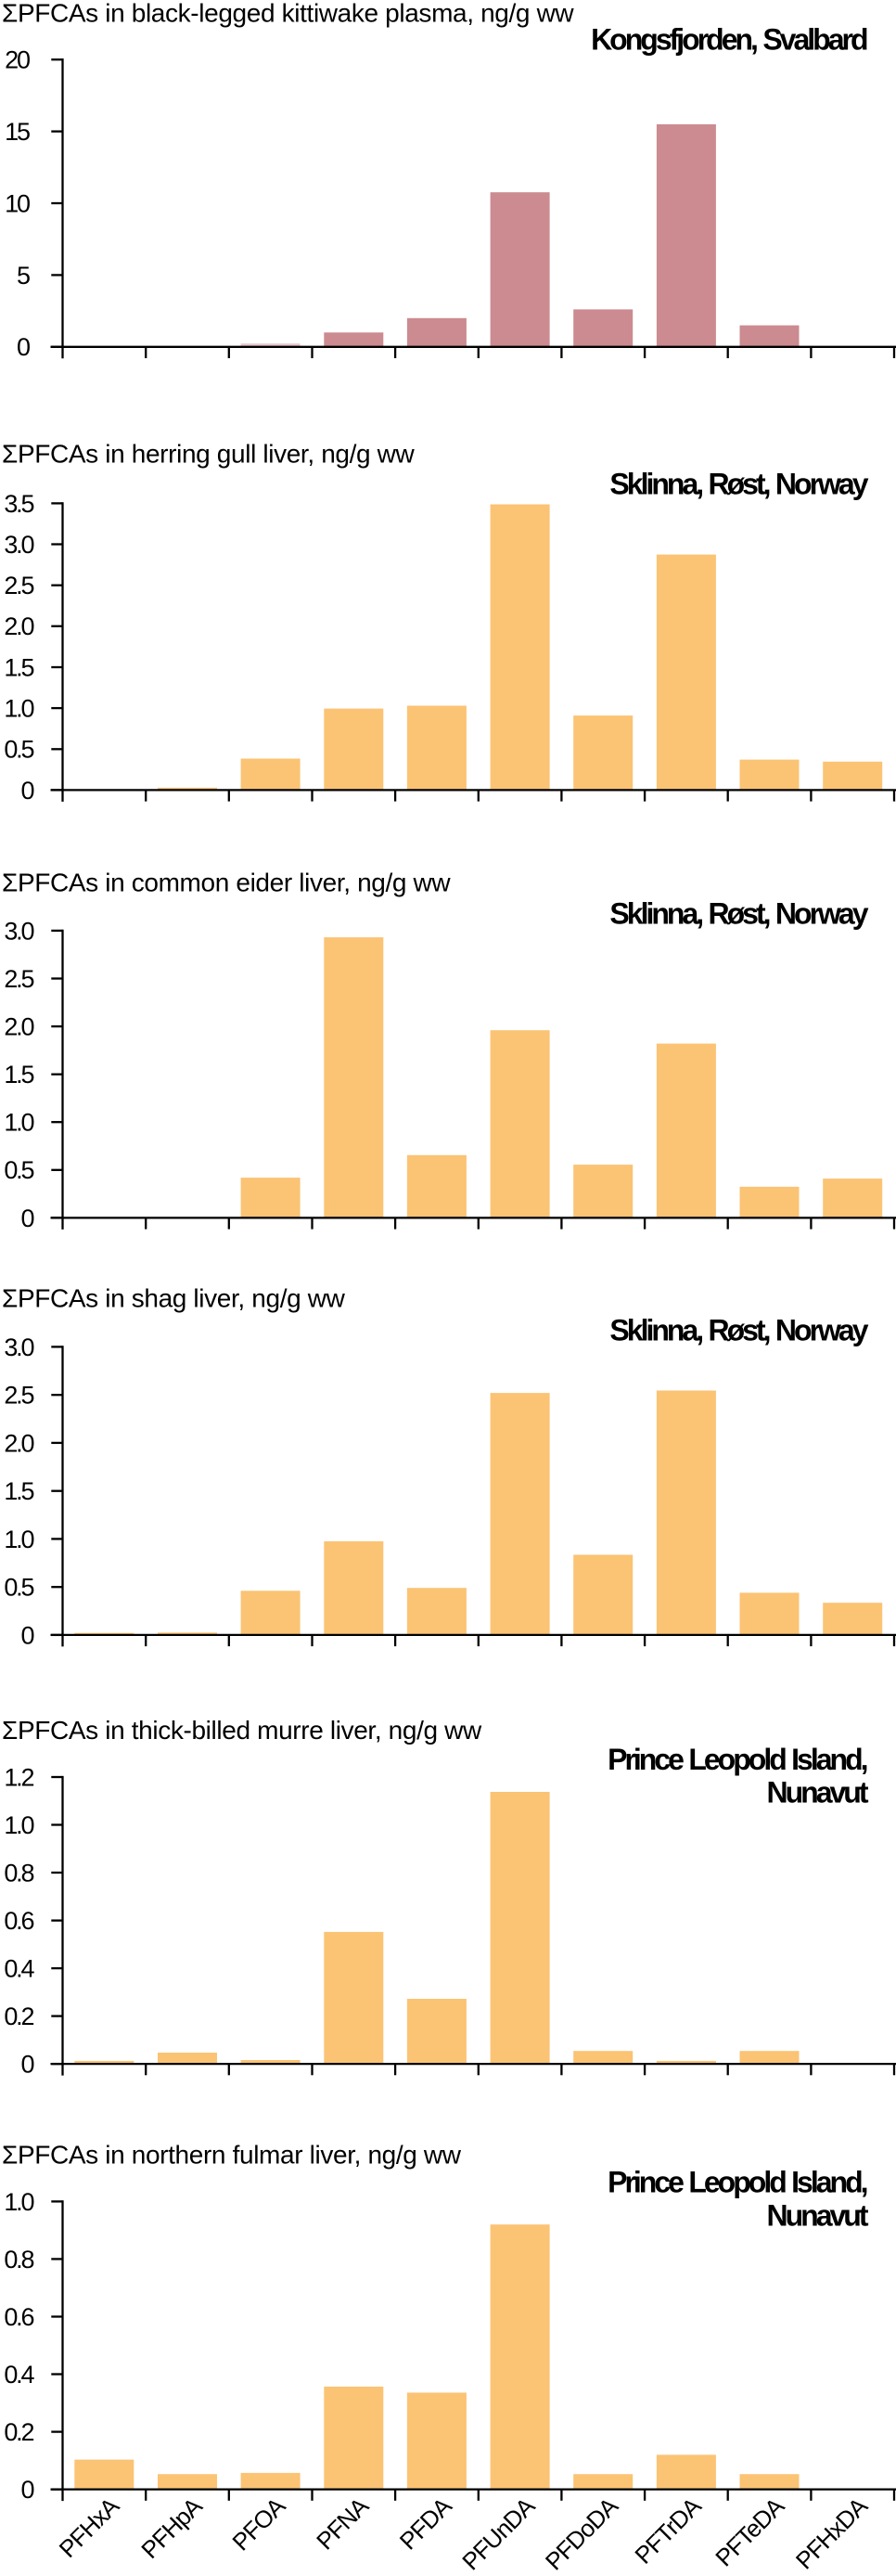  Describe the element at coordinates (174, 1298) in the screenshot. I see `svg-text: ΣPFCAs in shag liver, ng/g ww` at that location.